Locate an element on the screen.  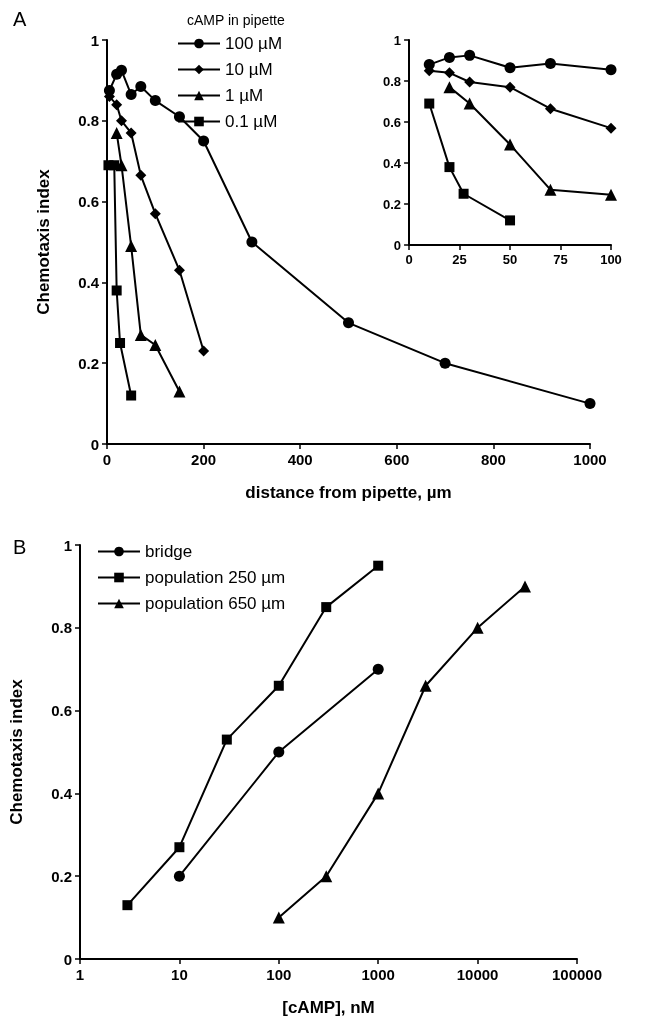
x-tick-label: 25 is located at coordinates (459, 259).